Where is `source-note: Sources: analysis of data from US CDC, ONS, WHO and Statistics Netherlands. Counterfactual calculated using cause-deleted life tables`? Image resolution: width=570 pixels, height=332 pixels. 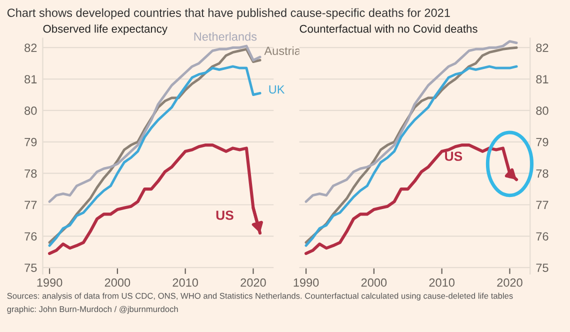
source-note: Sources: analysis of data from US CDC, ONS, WHO and Statistics Netherlands. Counterfactual calculated using cause-deleted life tables is located at coordinates (260, 296).